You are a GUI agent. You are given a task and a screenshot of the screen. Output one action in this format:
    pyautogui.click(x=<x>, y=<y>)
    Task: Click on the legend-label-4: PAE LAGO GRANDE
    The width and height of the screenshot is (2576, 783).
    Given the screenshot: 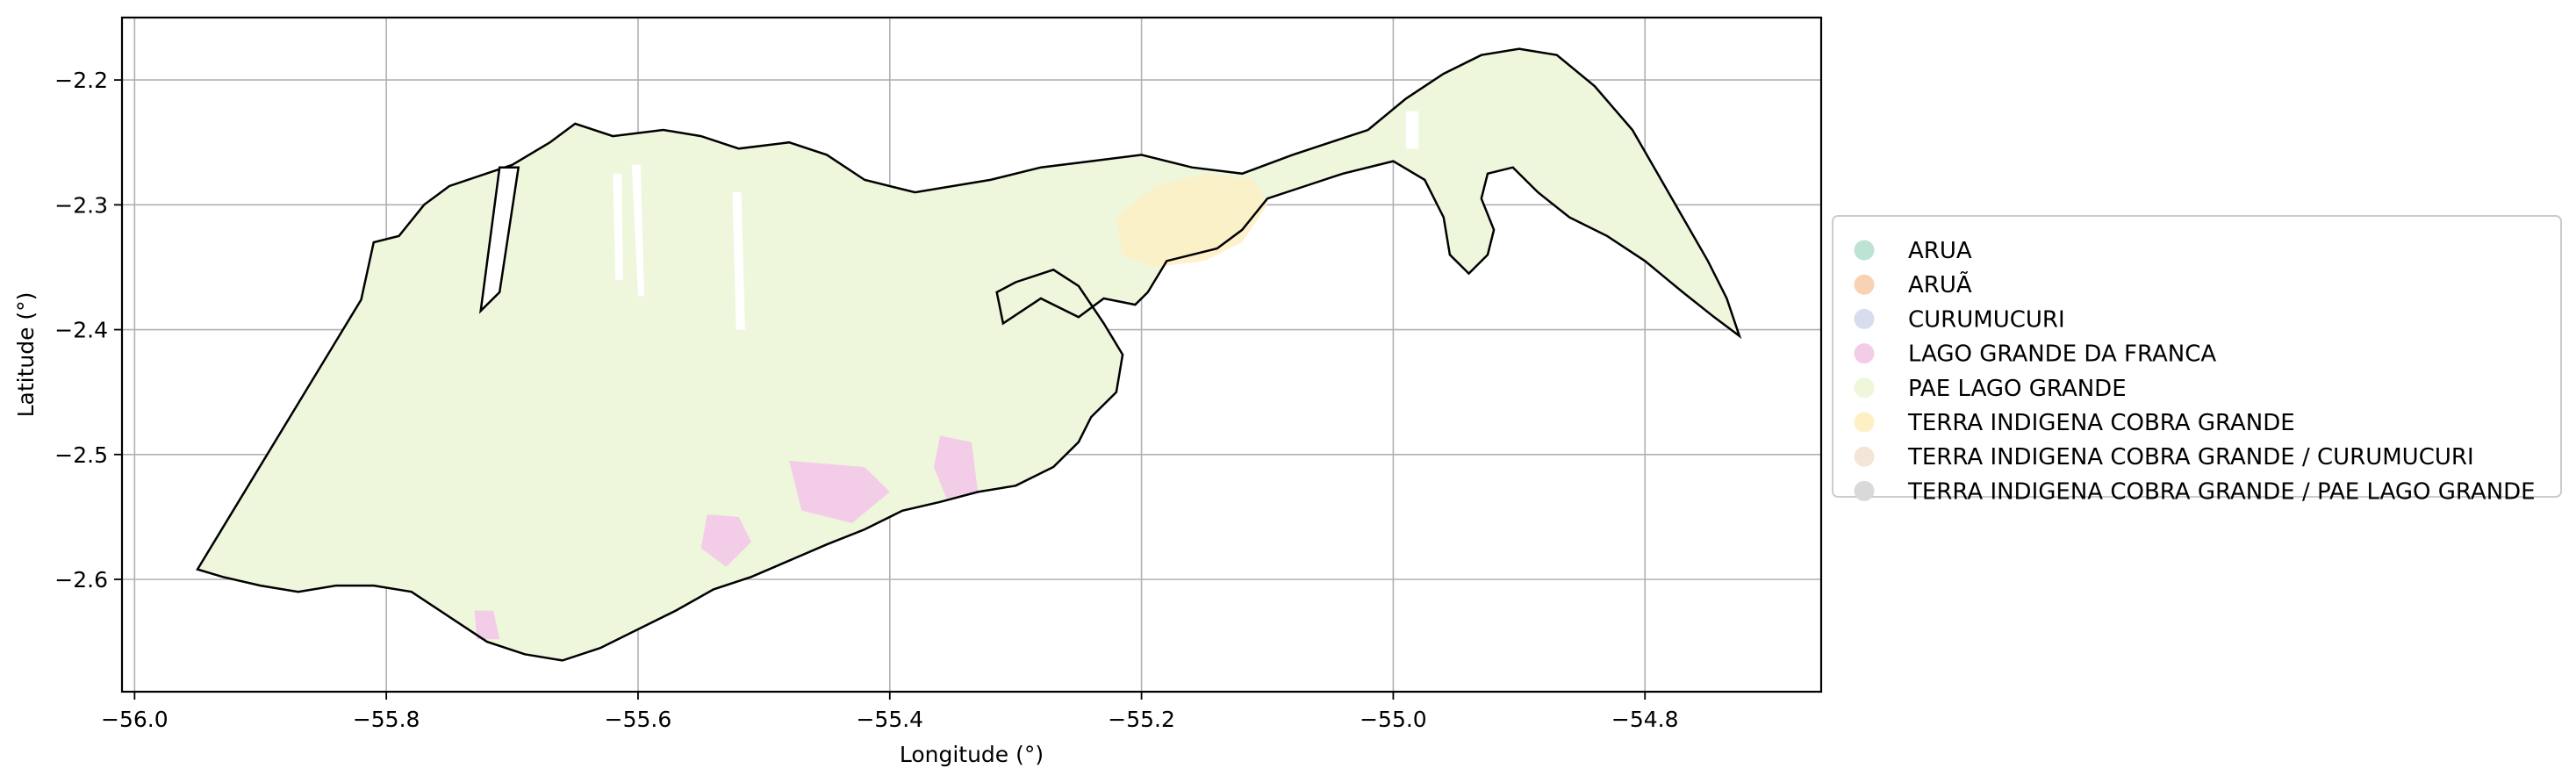 What is the action you would take?
    pyautogui.click(x=2018, y=389)
    